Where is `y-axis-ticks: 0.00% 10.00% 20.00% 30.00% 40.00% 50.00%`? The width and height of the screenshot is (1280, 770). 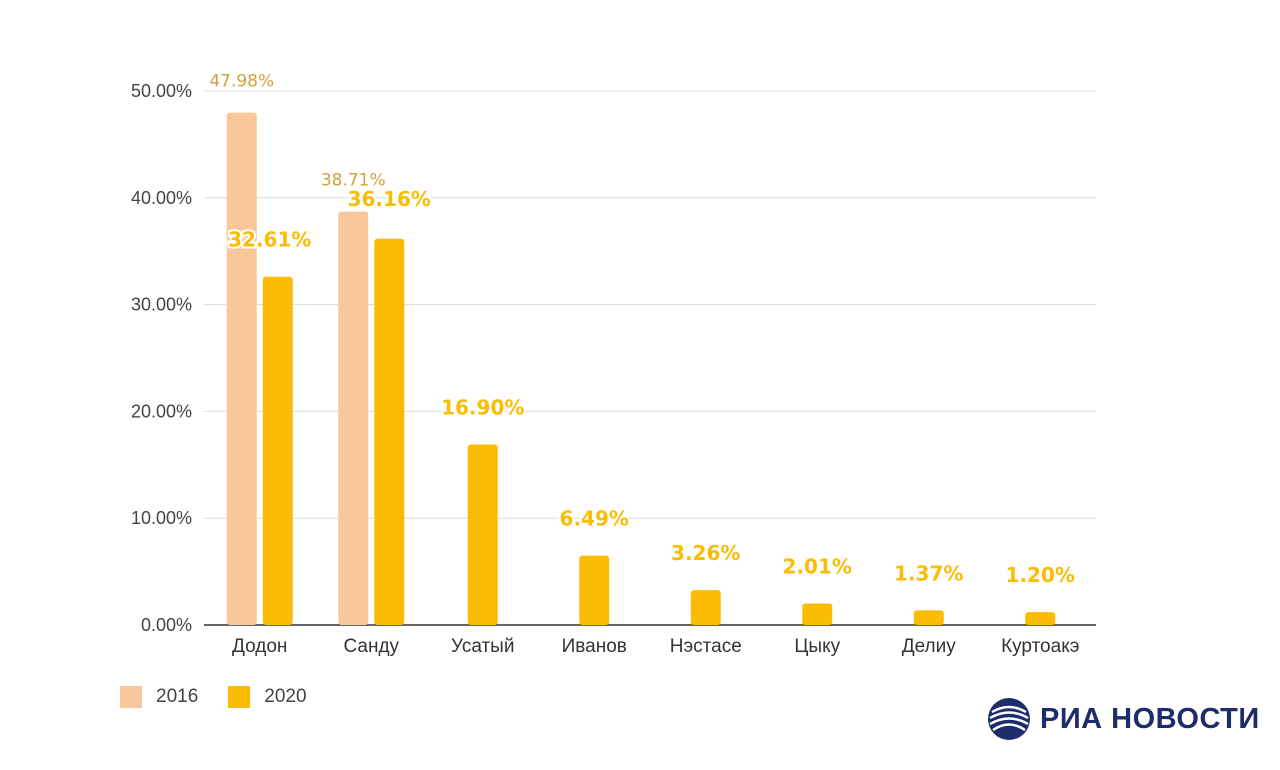 y-axis-ticks: 0.00% 10.00% 20.00% 30.00% 40.00% 50.00% is located at coordinates (161, 358).